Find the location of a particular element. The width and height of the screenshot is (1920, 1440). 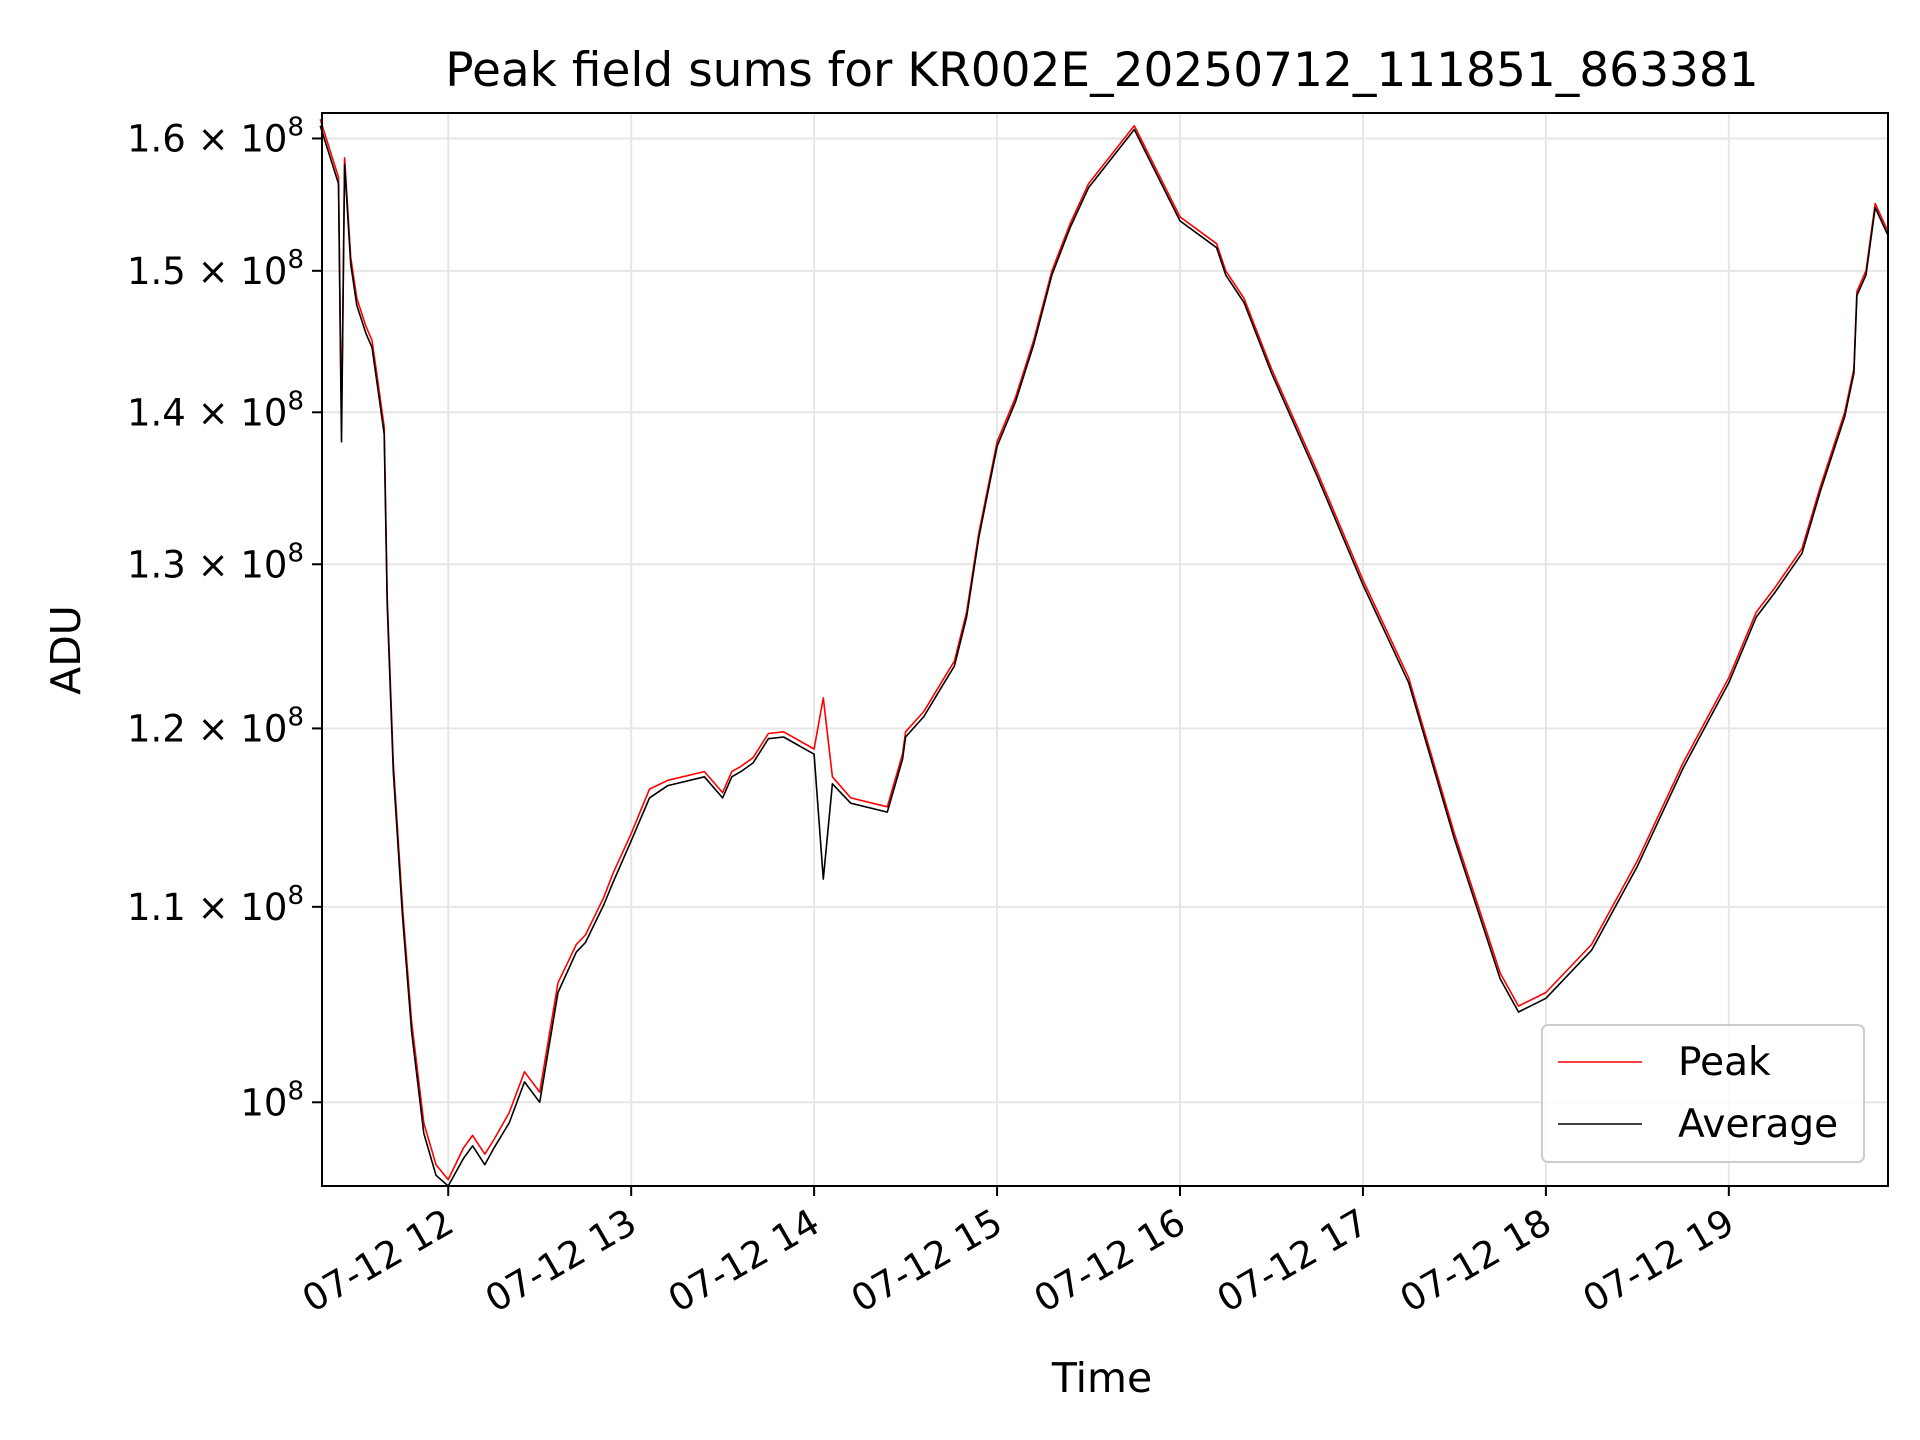

legend-average-label: Average is located at coordinates (1758, 1124).